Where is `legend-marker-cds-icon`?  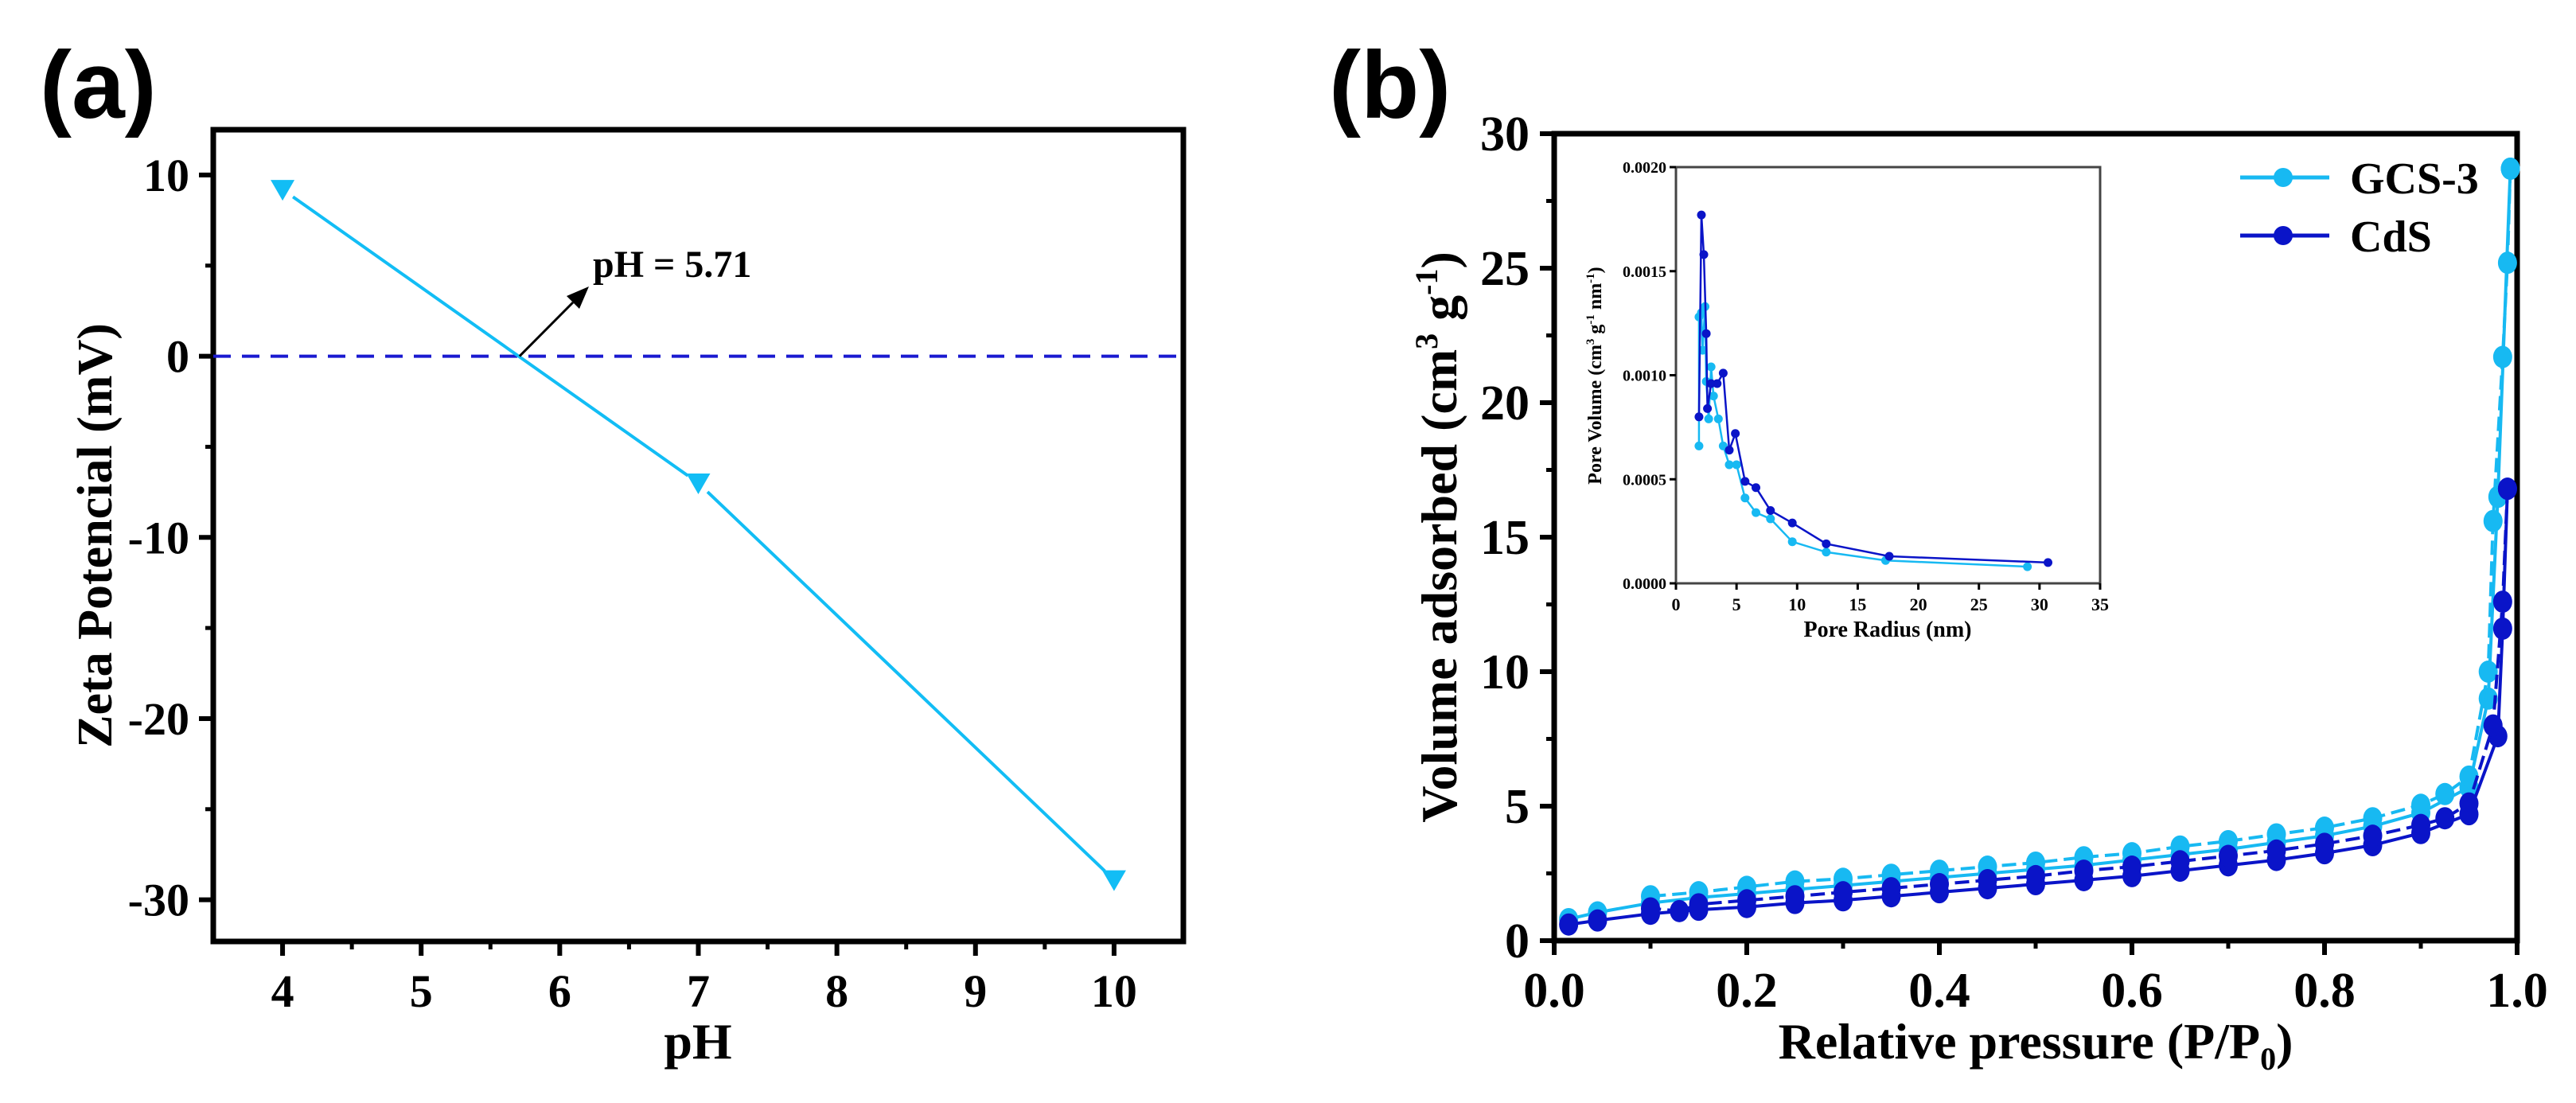
legend-marker-cds-icon is located at coordinates (2283, 236).